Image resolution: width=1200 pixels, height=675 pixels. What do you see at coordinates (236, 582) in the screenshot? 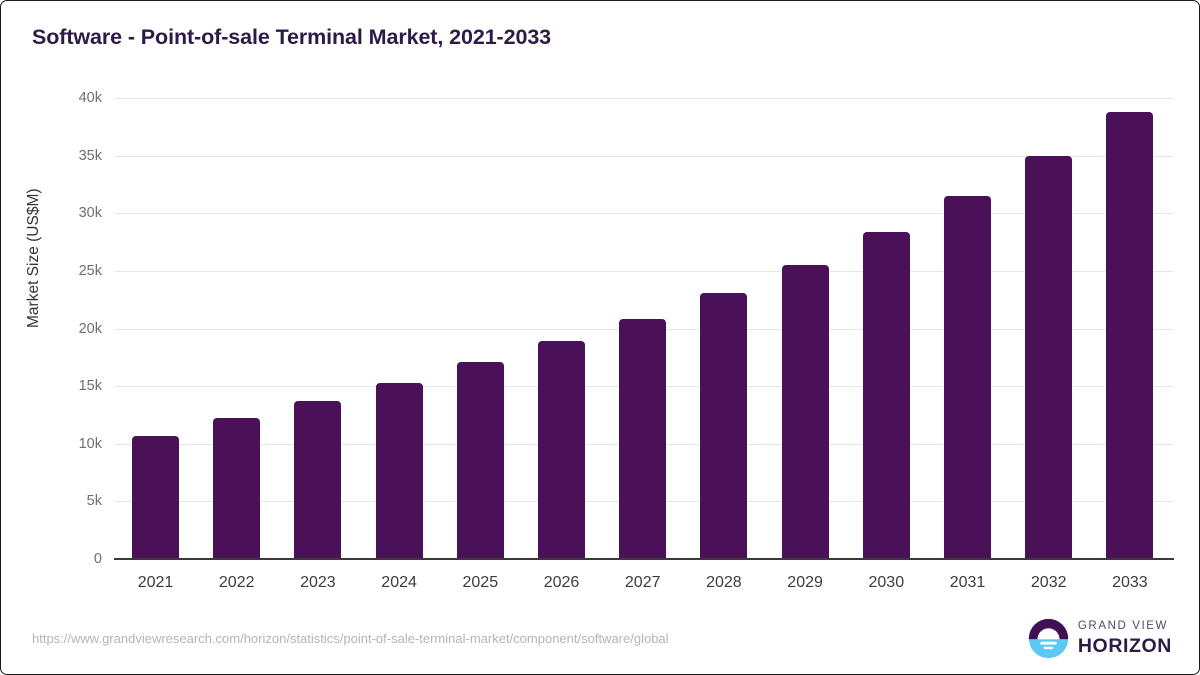
I see `x-tick-label-2022: 2022` at bounding box center [236, 582].